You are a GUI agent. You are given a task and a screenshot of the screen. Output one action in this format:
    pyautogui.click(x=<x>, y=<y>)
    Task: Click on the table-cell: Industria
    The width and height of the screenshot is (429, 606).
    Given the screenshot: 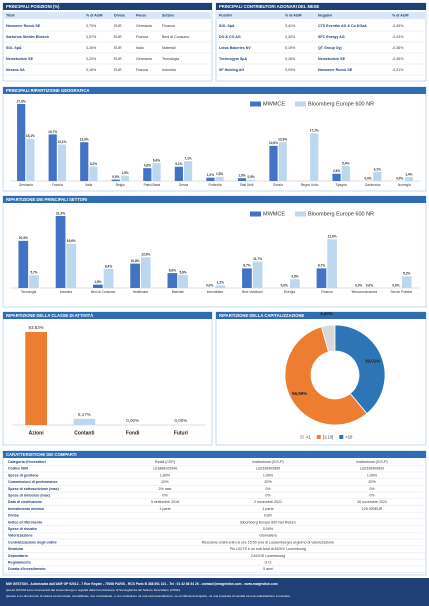 What is the action you would take?
    pyautogui.click(x=169, y=70)
    